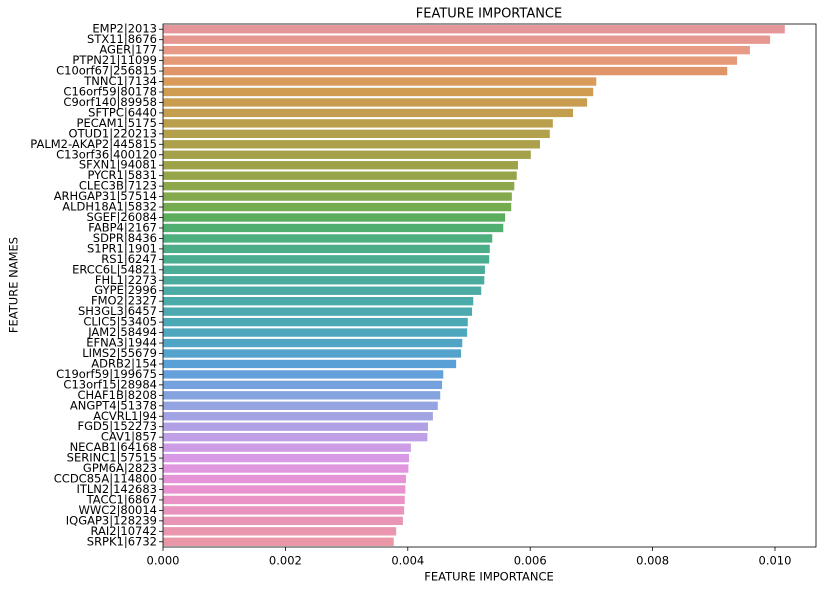  Describe the element at coordinates (117, 123) in the screenshot. I see `y-tick-label: PECAM1|5175` at that location.